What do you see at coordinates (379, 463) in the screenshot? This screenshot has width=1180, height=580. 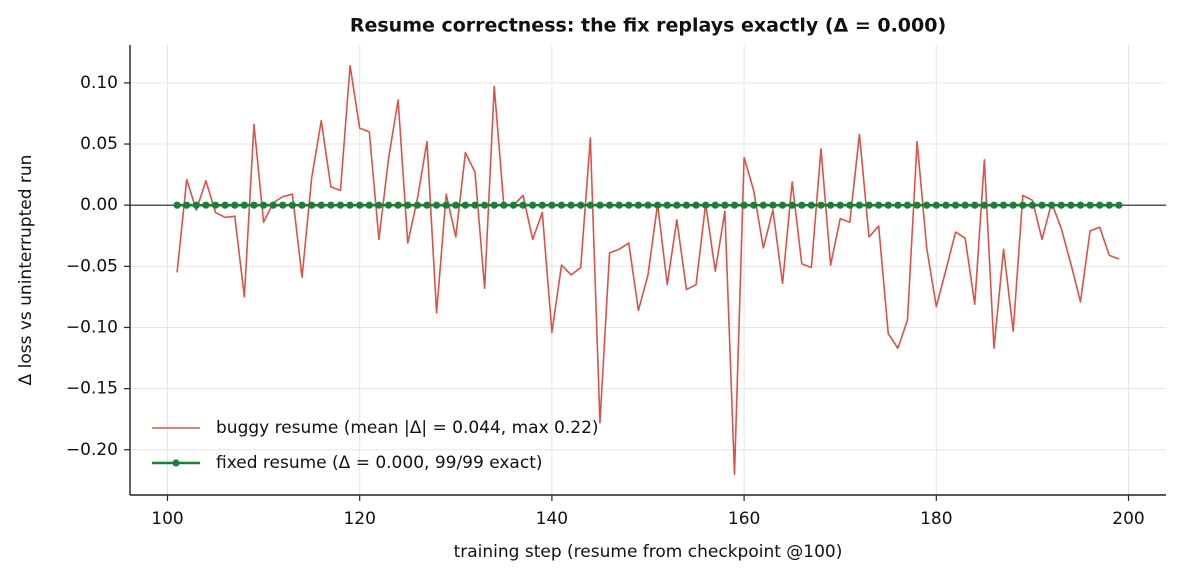 I see `legend-label: fixed resume (Δ = 0.000, 99/99 exact)` at bounding box center [379, 463].